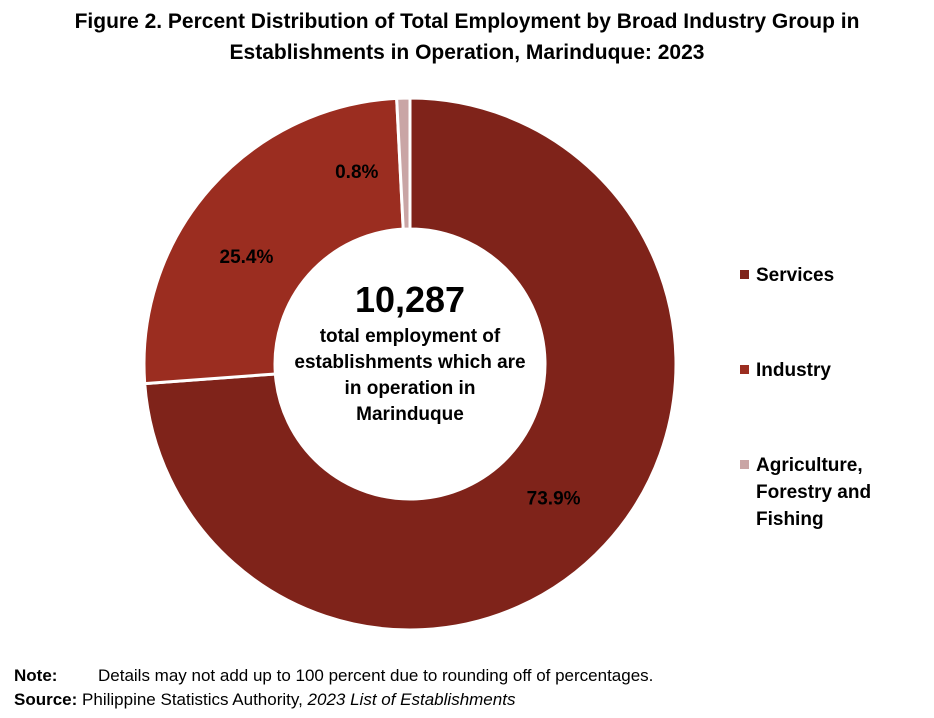 The width and height of the screenshot is (934, 718). I want to click on legend-swatch-agriculture, so click(744, 464).